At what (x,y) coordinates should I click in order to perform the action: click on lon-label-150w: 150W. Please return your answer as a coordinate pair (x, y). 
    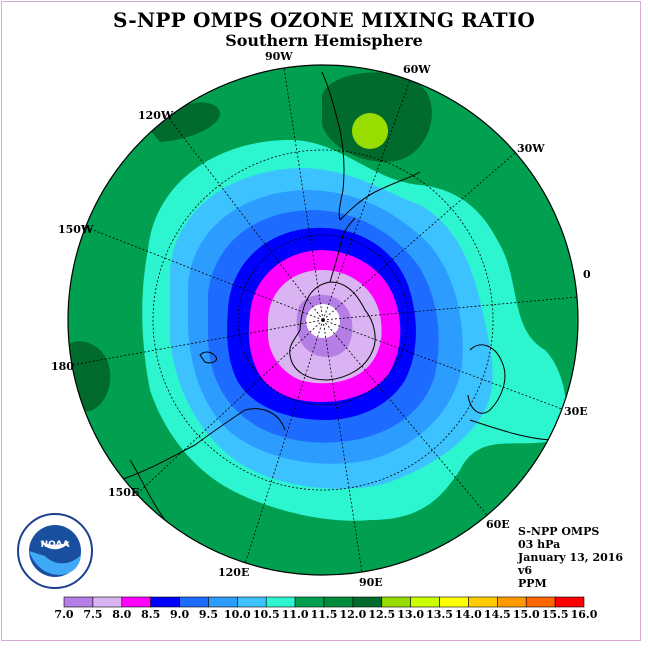
    Looking at the image, I should click on (76, 229).